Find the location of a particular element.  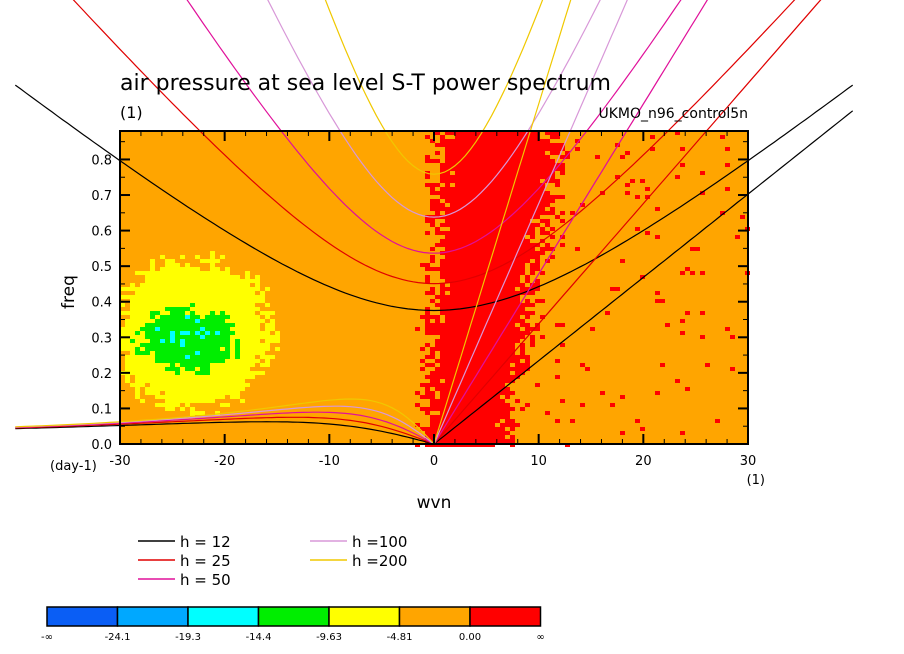

colorbar-label: -24.1 is located at coordinates (118, 637).